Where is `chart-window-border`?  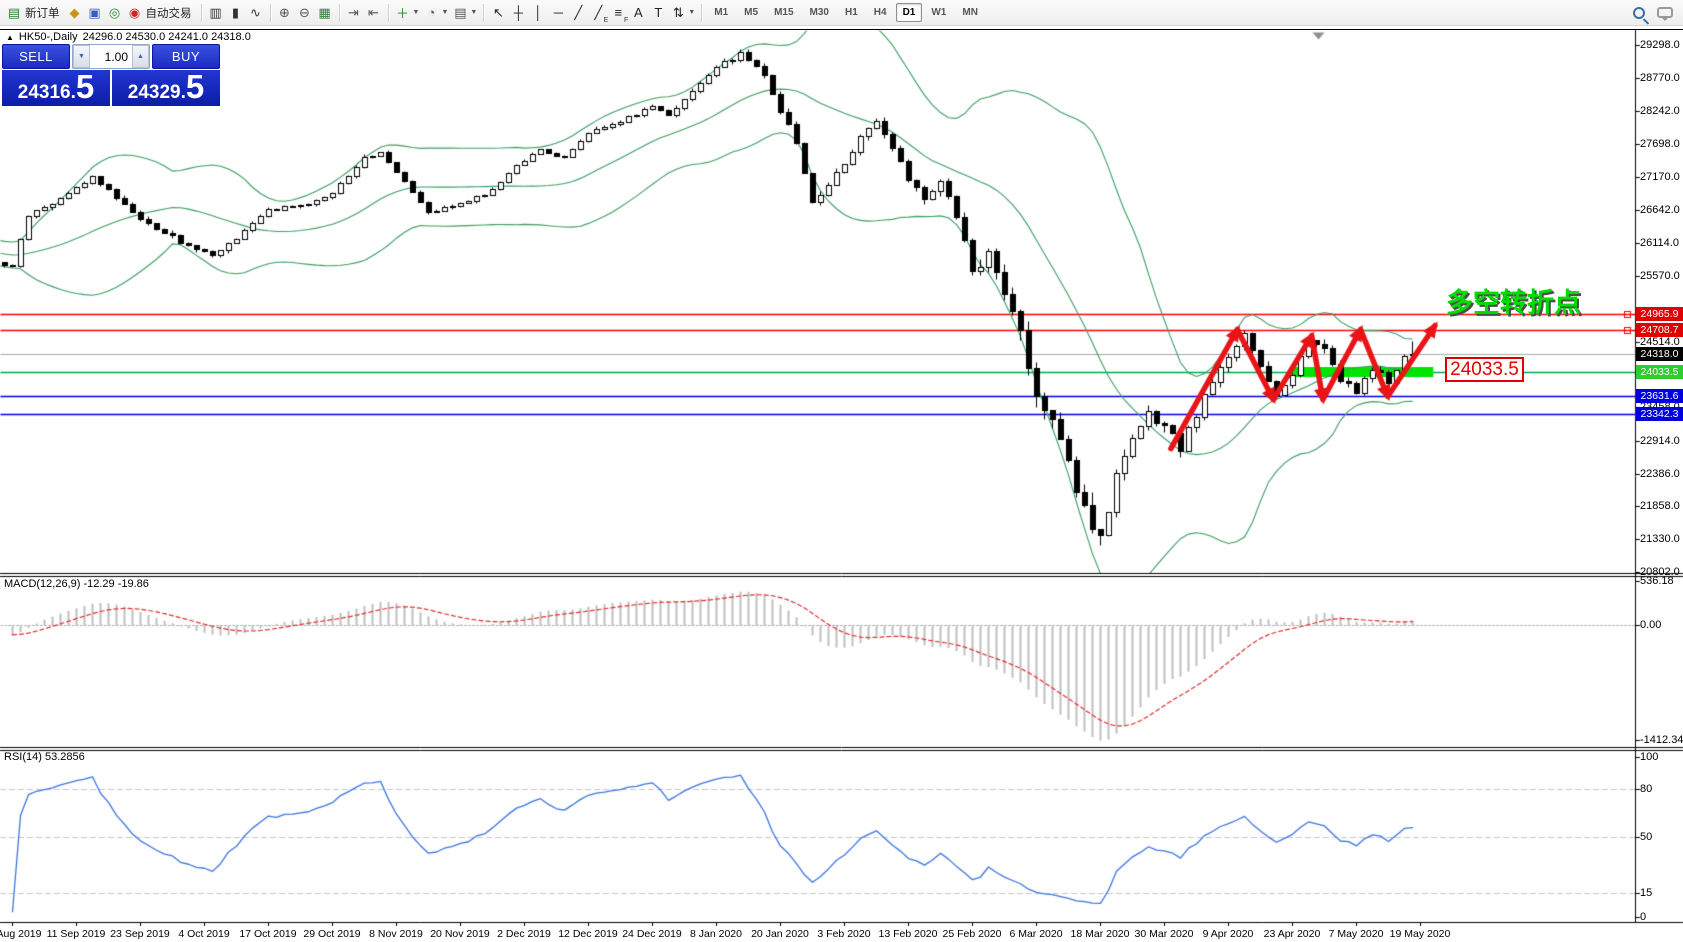 chart-window-border is located at coordinates (841, 29).